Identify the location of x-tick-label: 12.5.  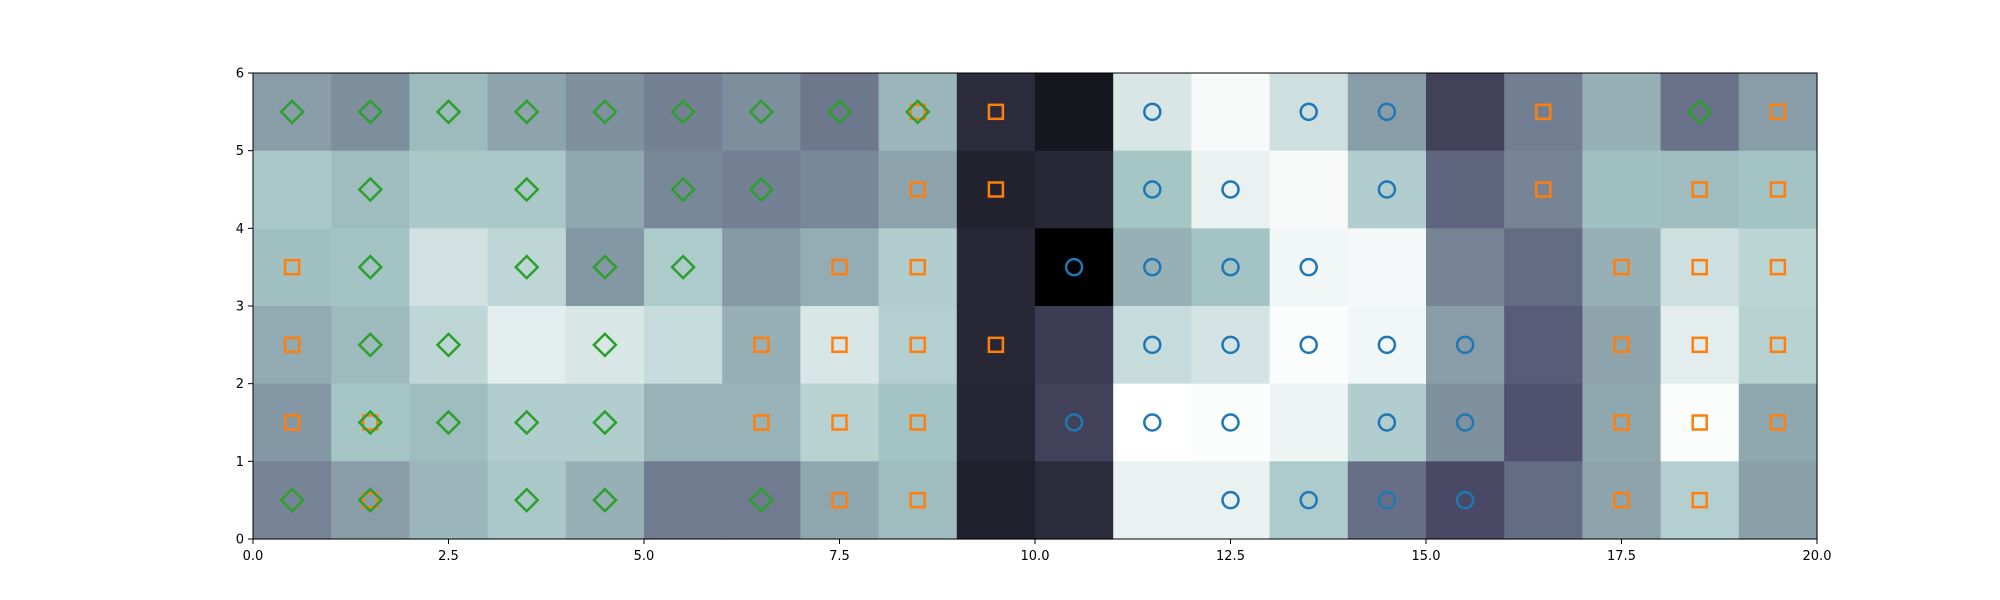
(1230, 556).